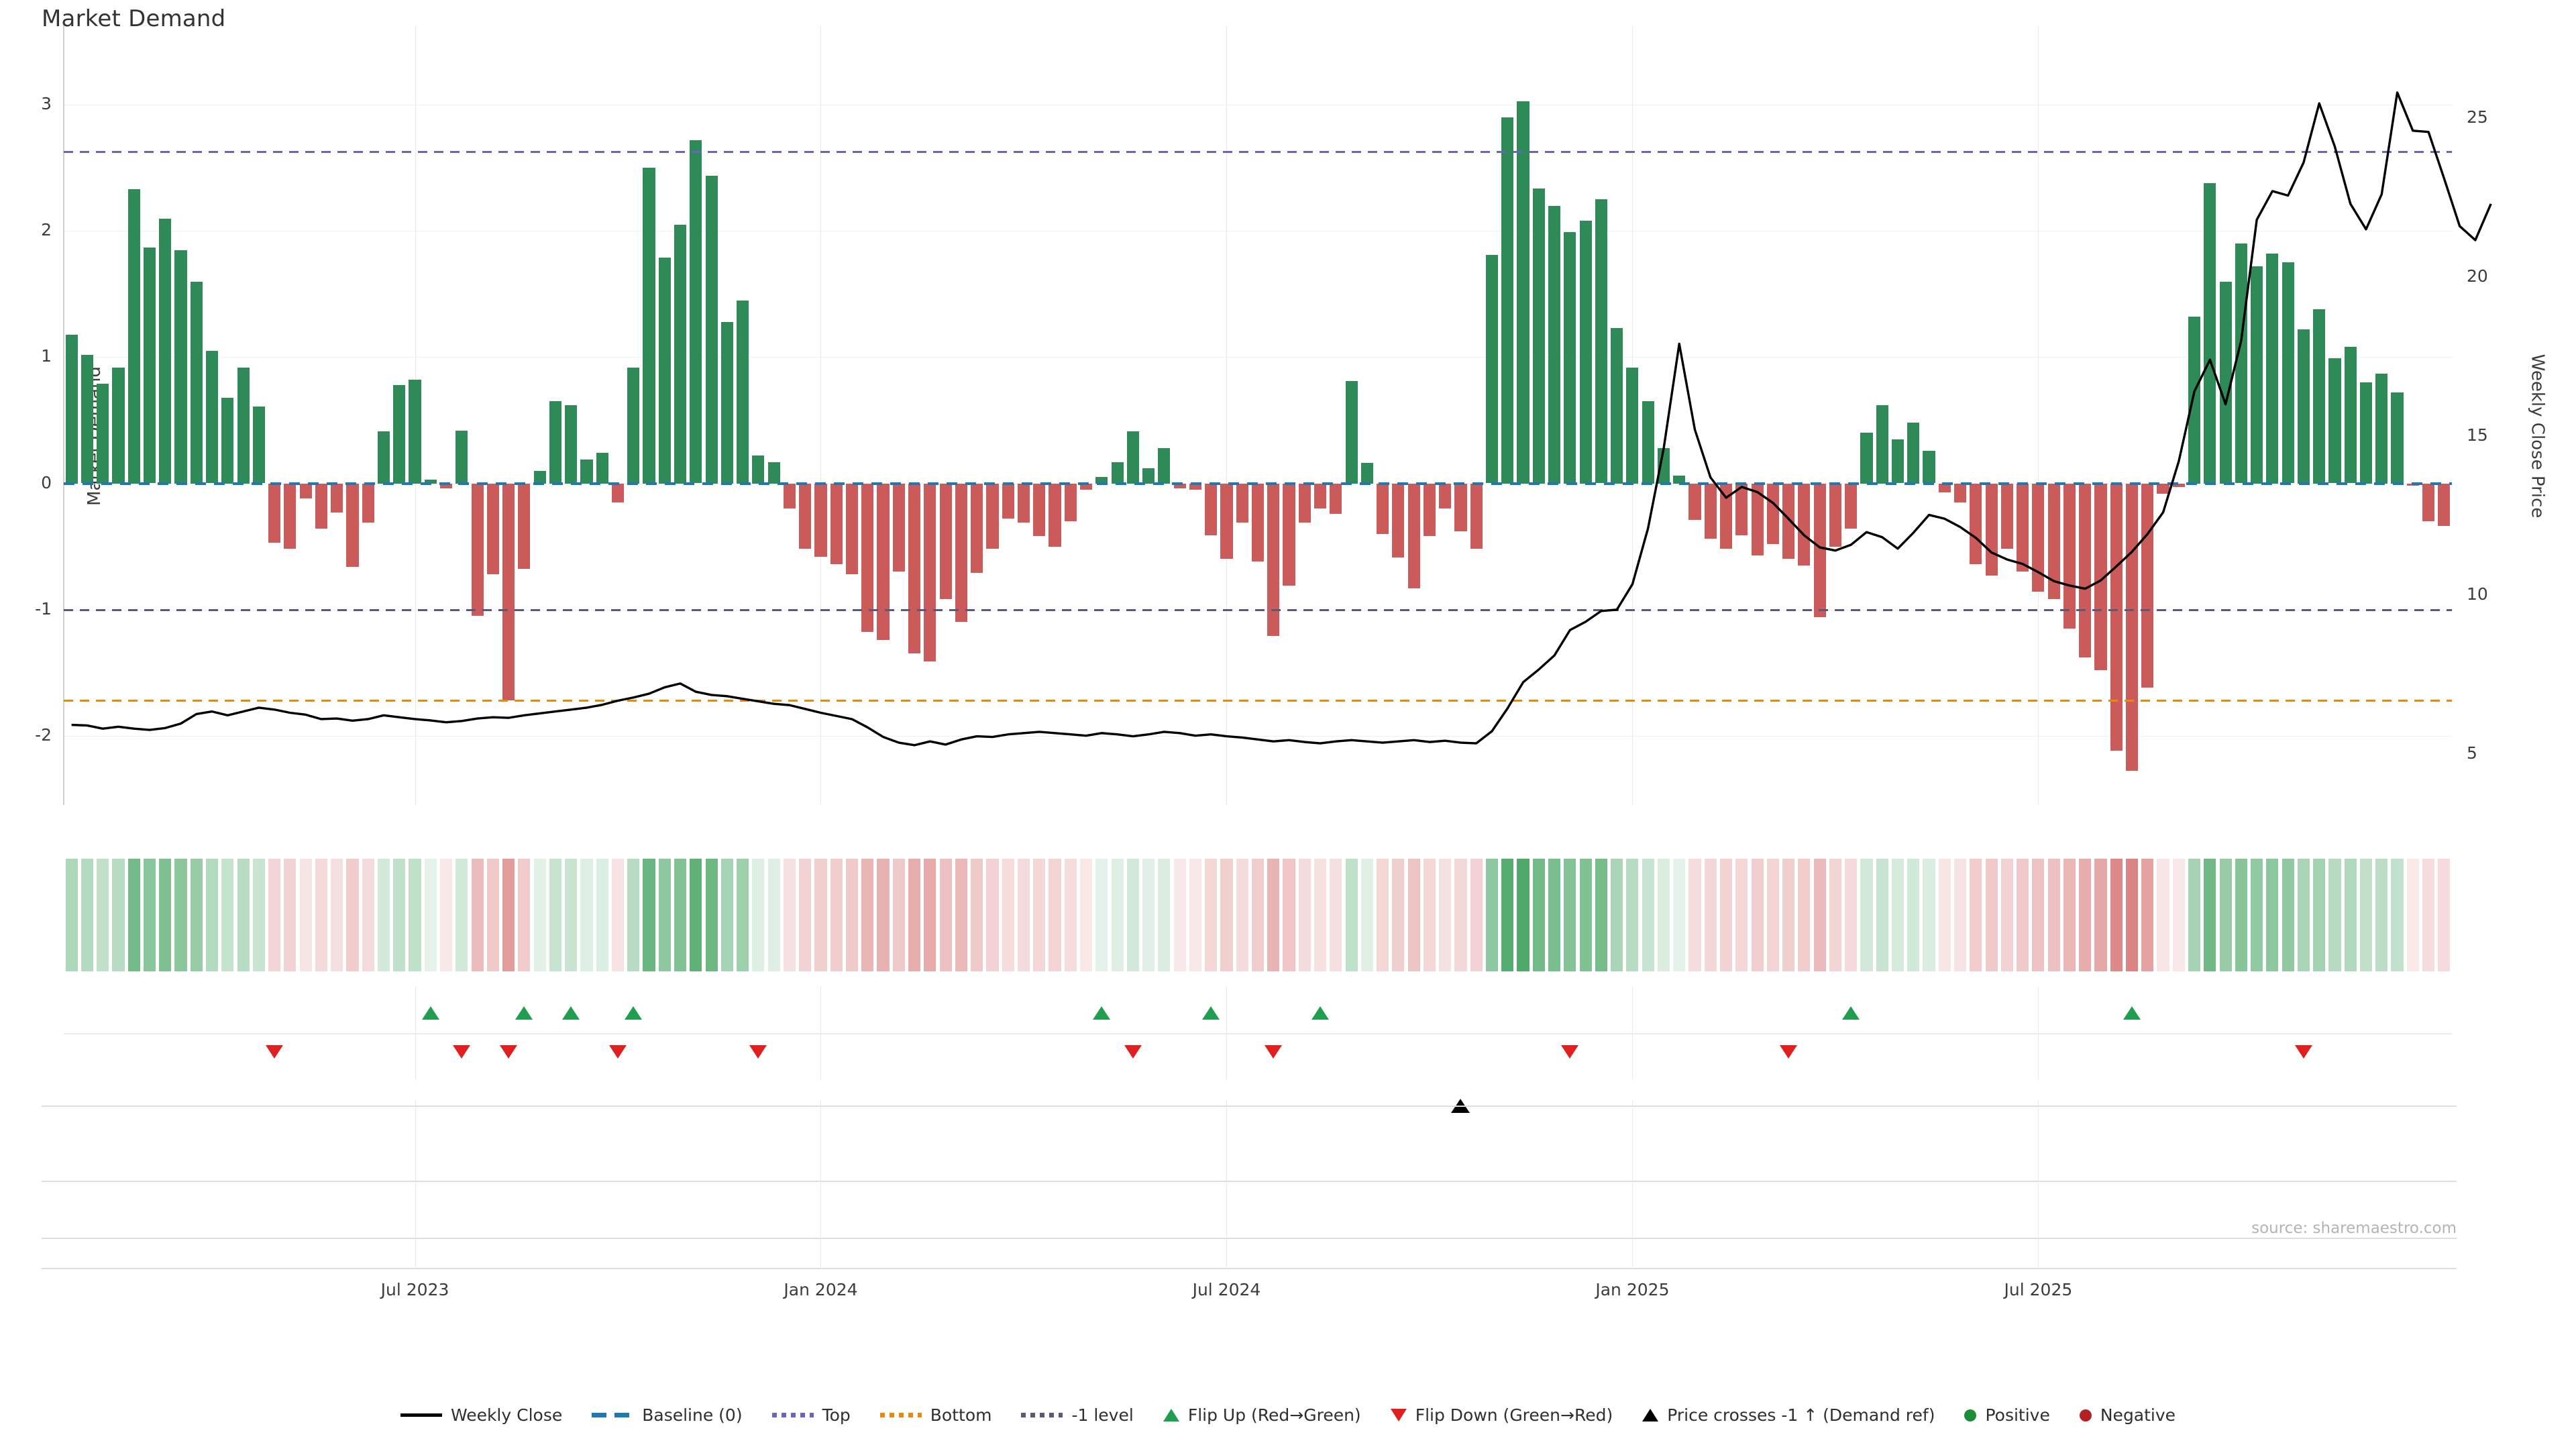  What do you see at coordinates (1262, 1415) in the screenshot?
I see `legend-item: Flip Up (Red→Green)` at bounding box center [1262, 1415].